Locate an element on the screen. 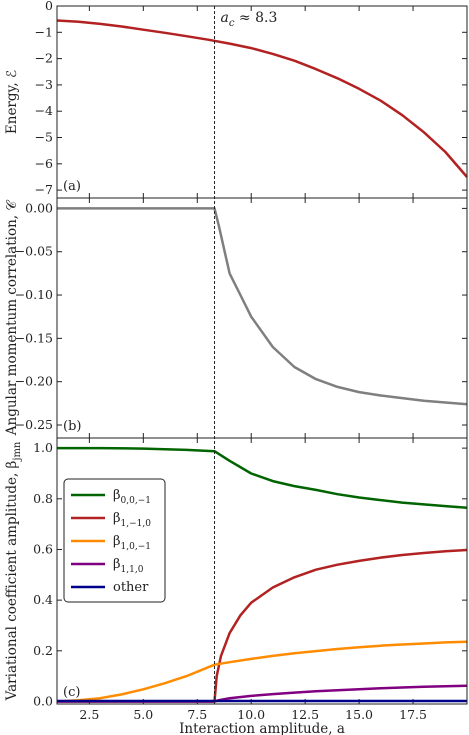 The image size is (469, 735). x-tick-label: 5.0 is located at coordinates (143, 714).